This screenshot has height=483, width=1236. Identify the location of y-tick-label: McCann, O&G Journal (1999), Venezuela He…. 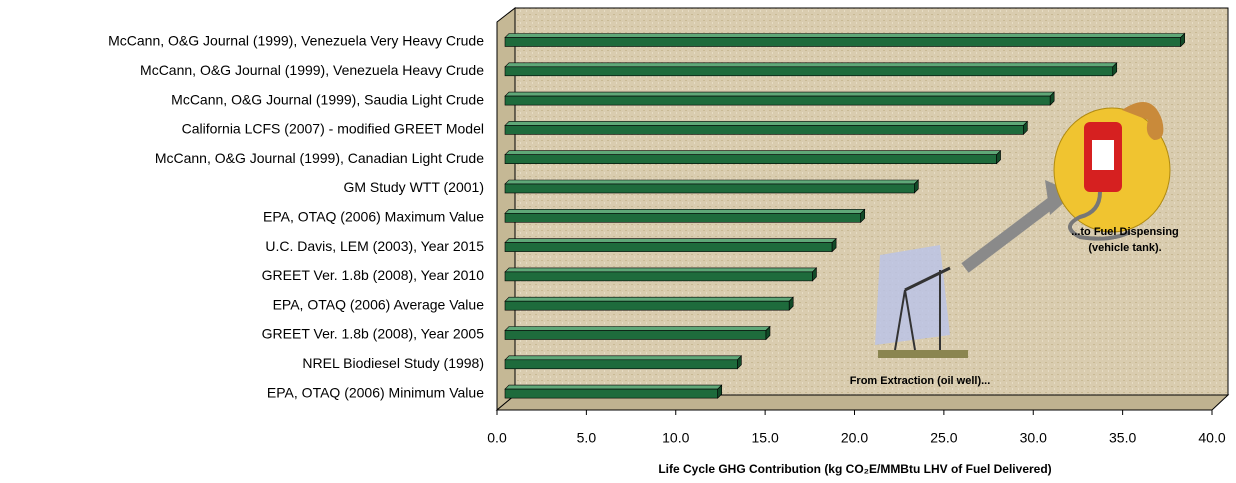
(312, 70).